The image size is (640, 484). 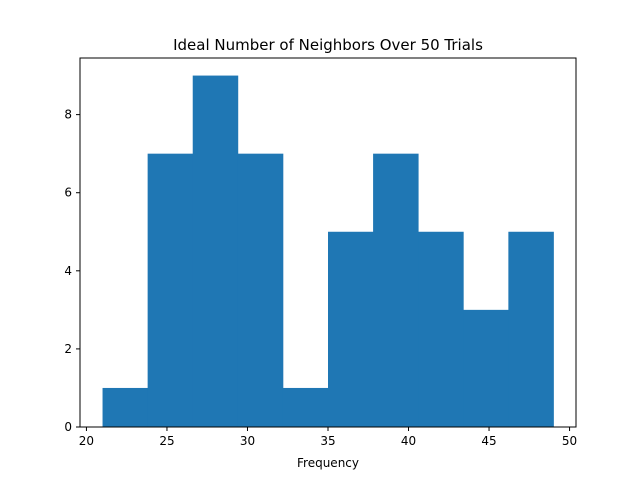 I want to click on y-tick-label: 4, so click(x=68, y=271).